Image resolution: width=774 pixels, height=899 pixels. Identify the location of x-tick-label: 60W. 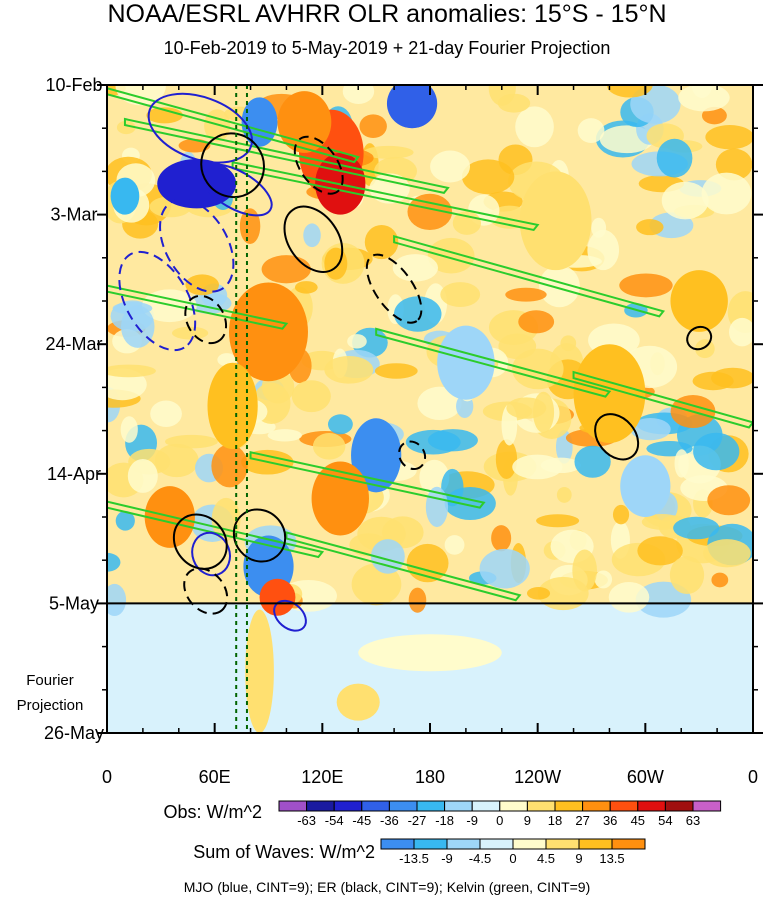
(645, 777).